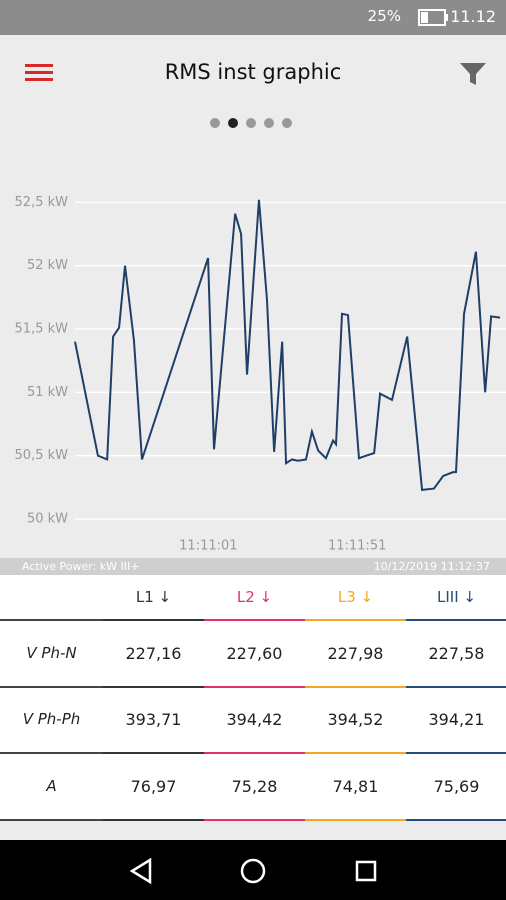 Image resolution: width=506 pixels, height=900 pixels. Describe the element at coordinates (253, 72) in the screenshot. I see `page-title: RMS inst graphic` at that location.